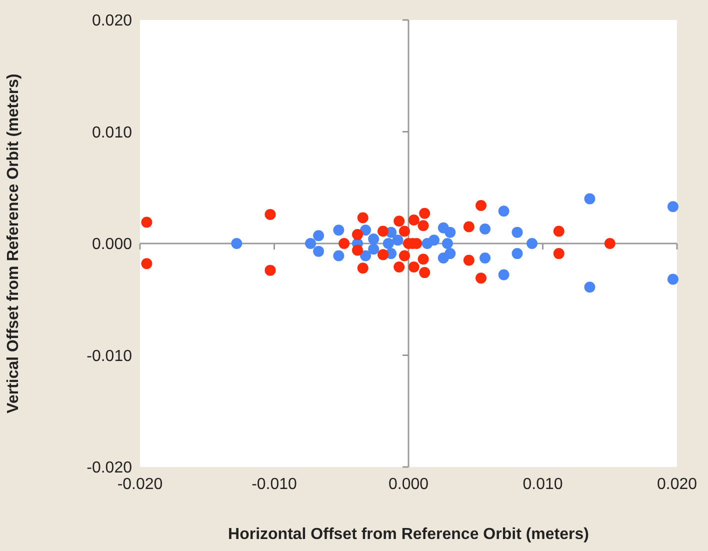 The width and height of the screenshot is (708, 551). I want to click on y-tick-label: -0.010, so click(109, 356).